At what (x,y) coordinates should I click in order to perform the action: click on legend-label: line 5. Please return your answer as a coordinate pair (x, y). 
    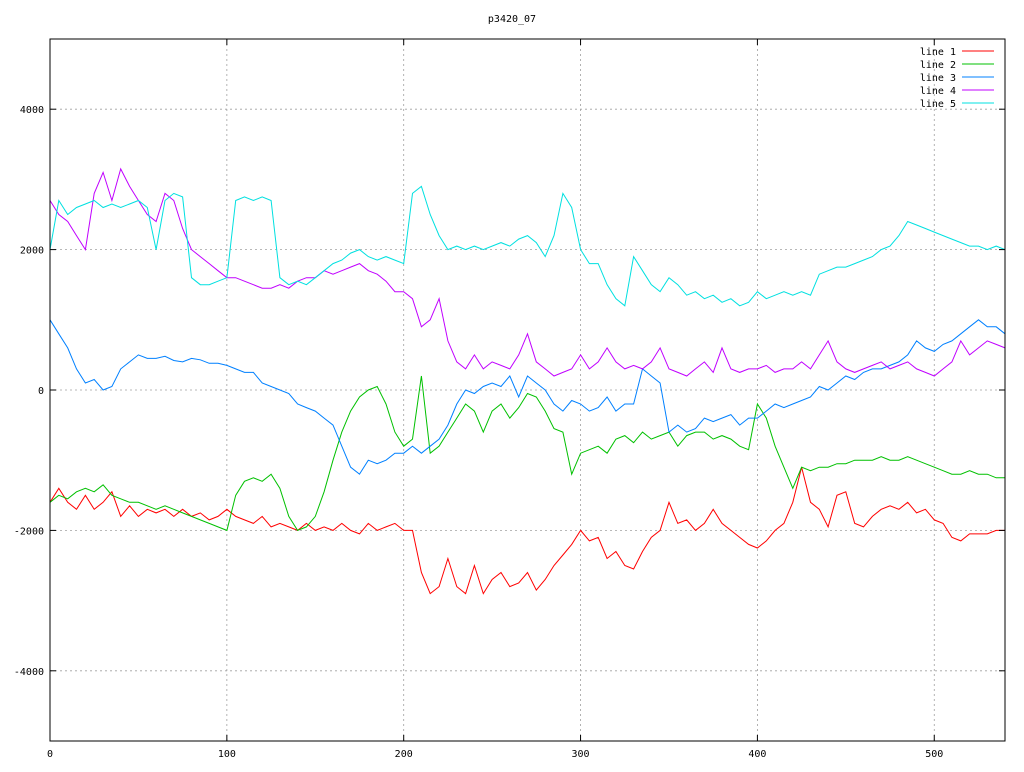
    Looking at the image, I should click on (938, 104).